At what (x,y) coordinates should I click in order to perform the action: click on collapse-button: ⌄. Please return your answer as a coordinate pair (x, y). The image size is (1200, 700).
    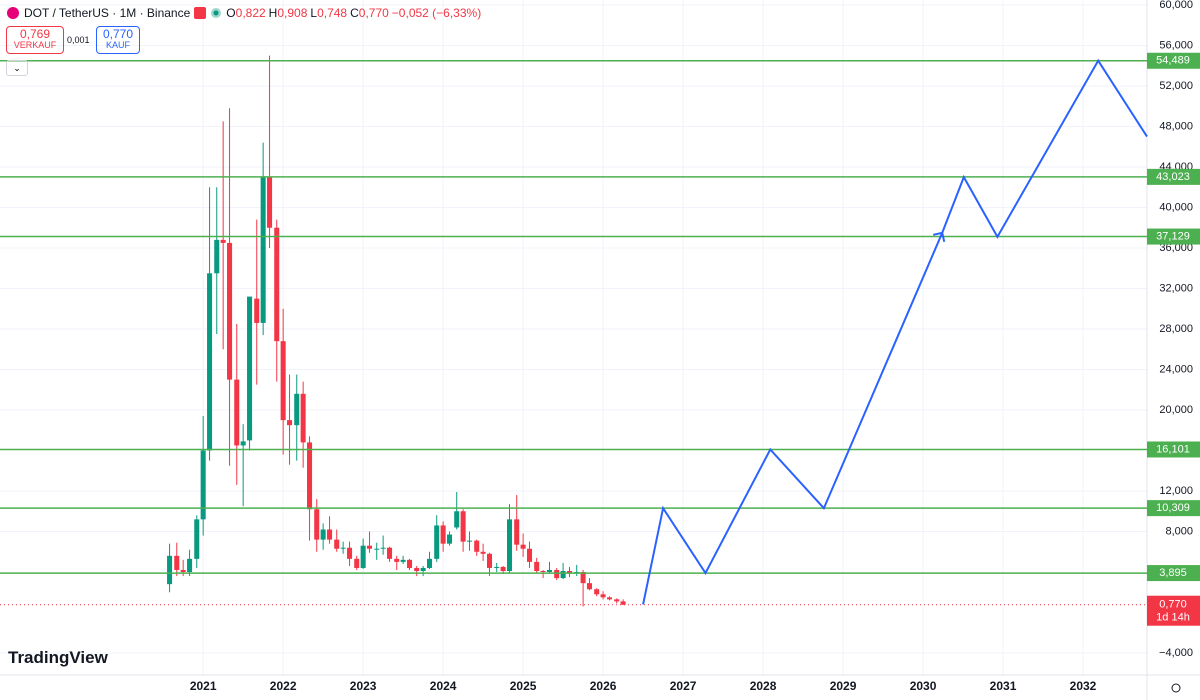
    Looking at the image, I should click on (17, 68).